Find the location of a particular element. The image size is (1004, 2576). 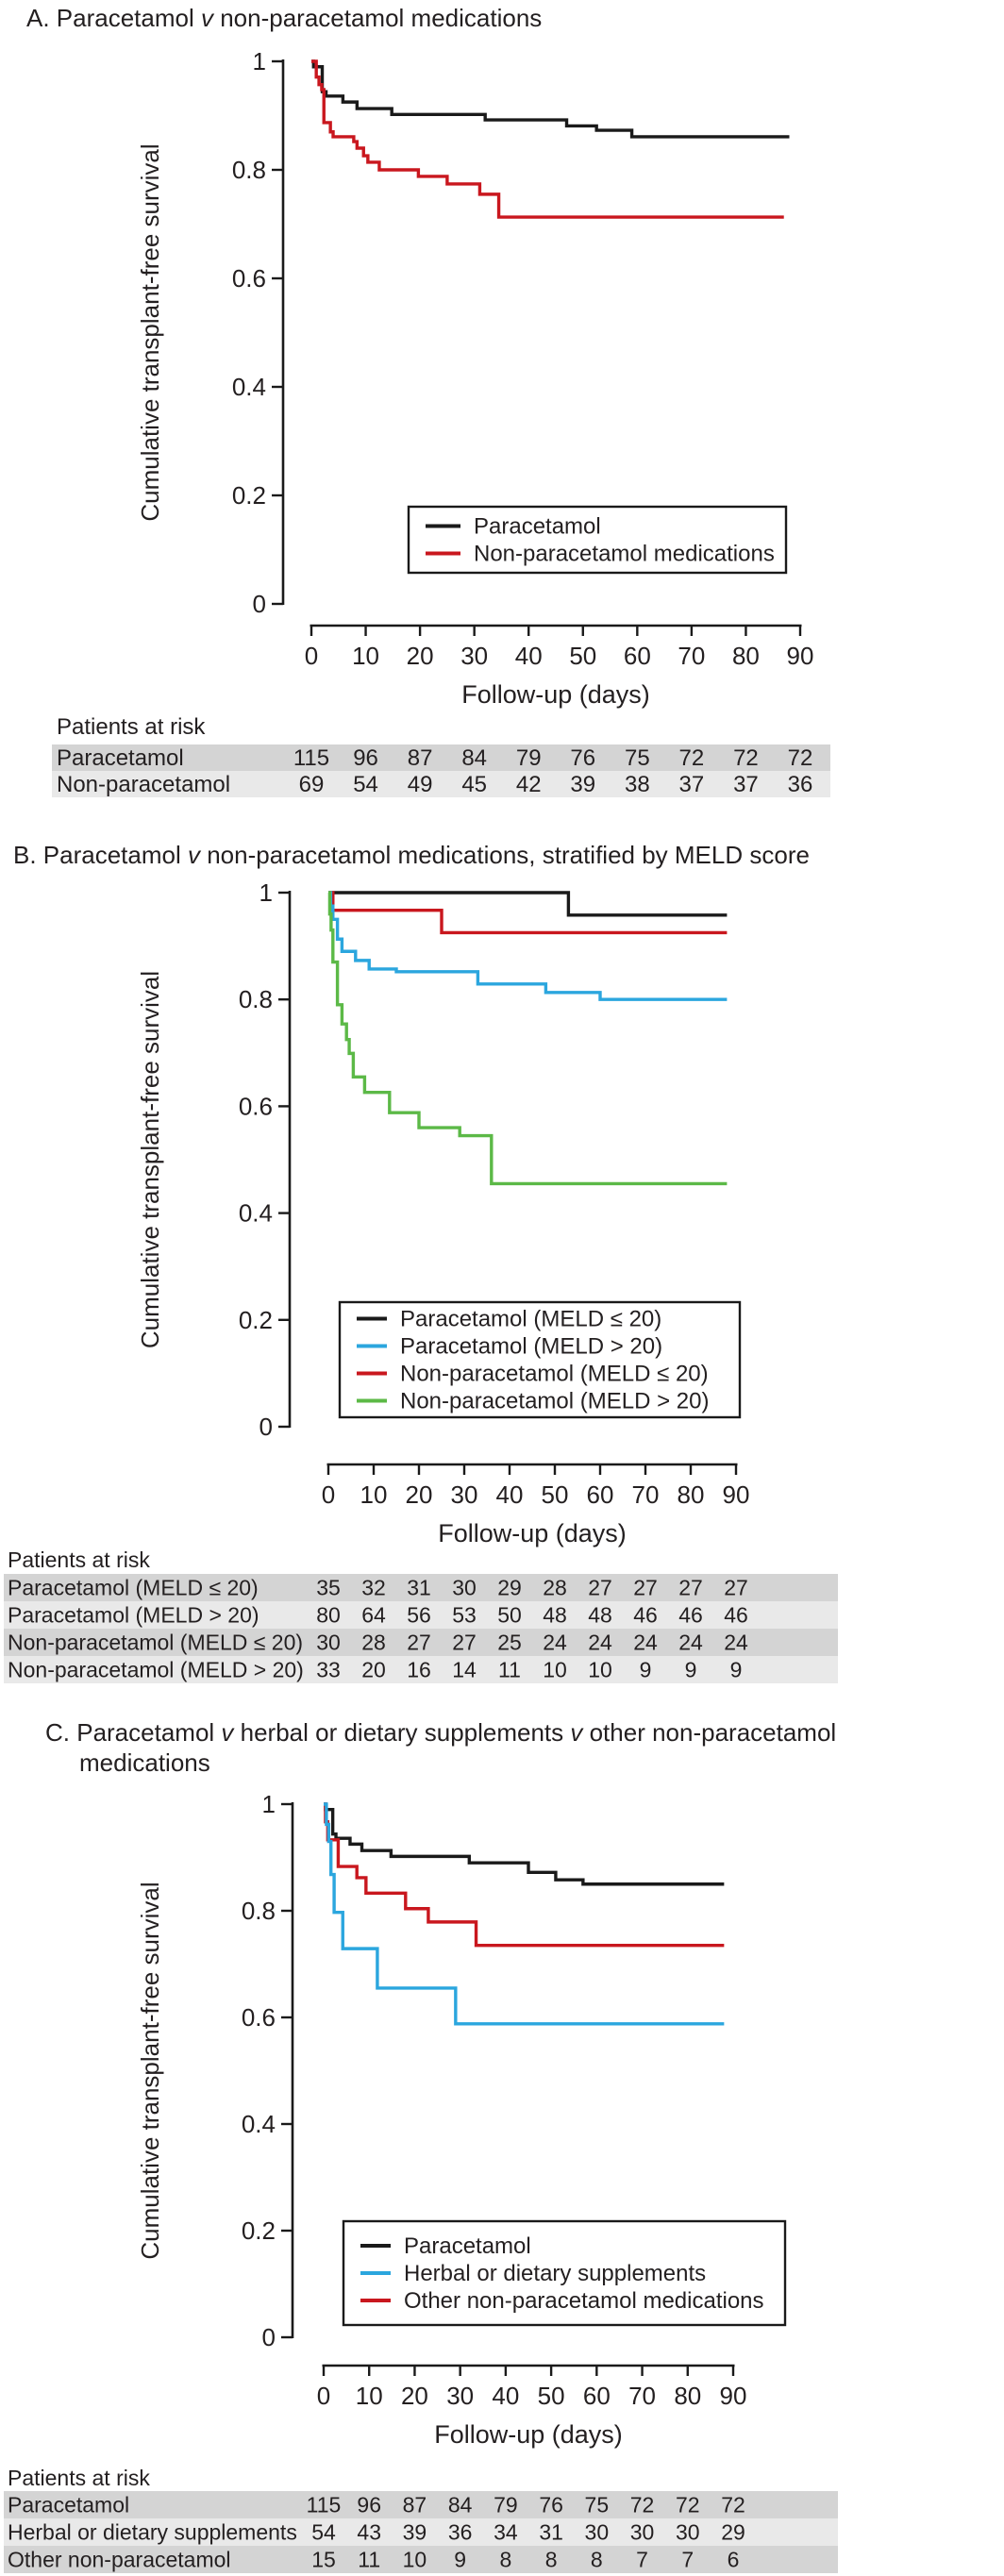

legend-label-C: Paracetamol is located at coordinates (467, 2246).